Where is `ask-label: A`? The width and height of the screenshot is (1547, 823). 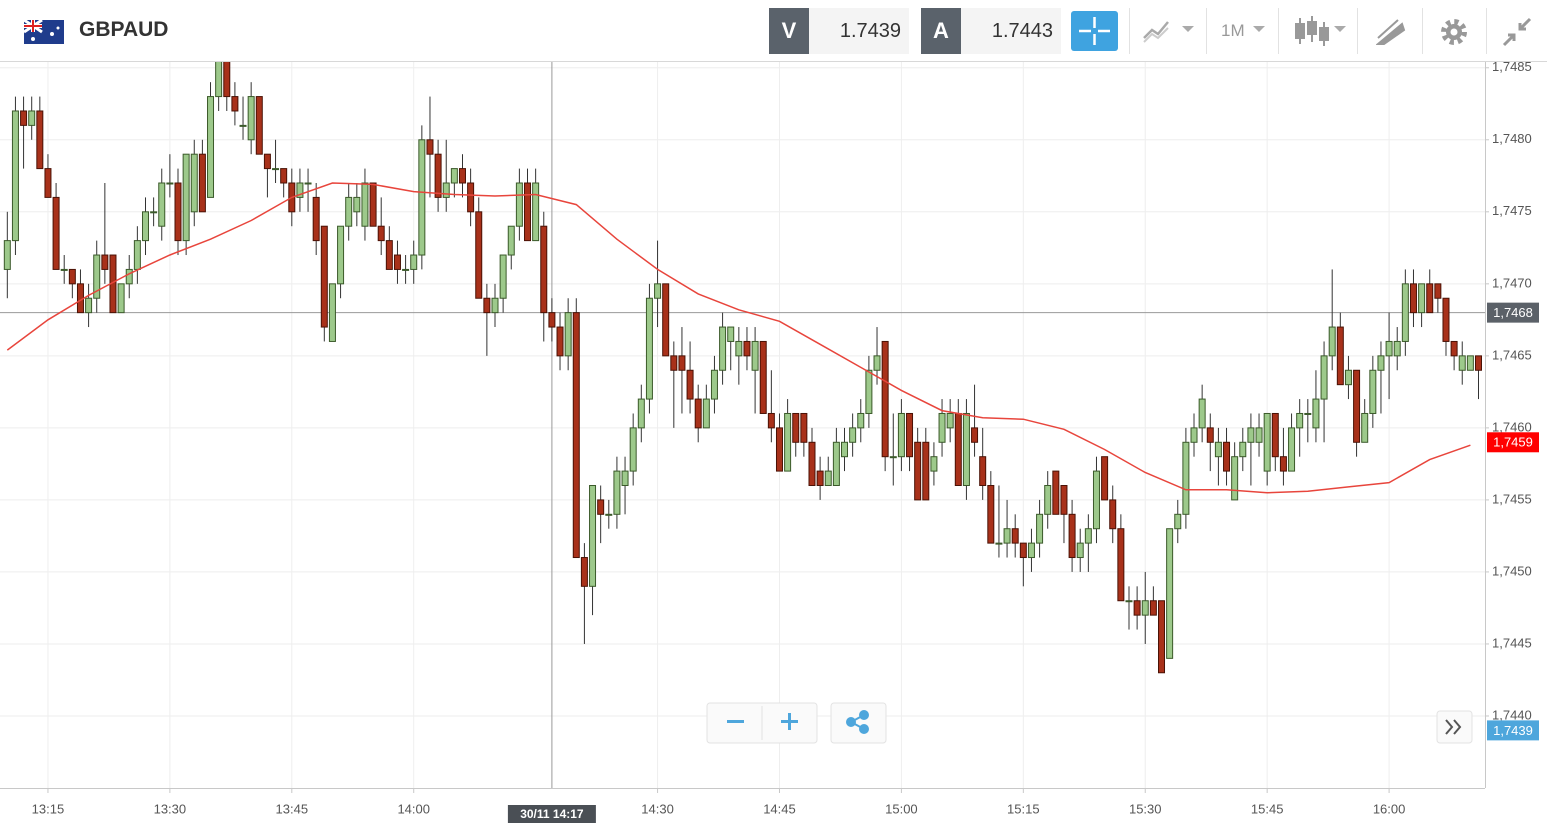
ask-label: A is located at coordinates (941, 31).